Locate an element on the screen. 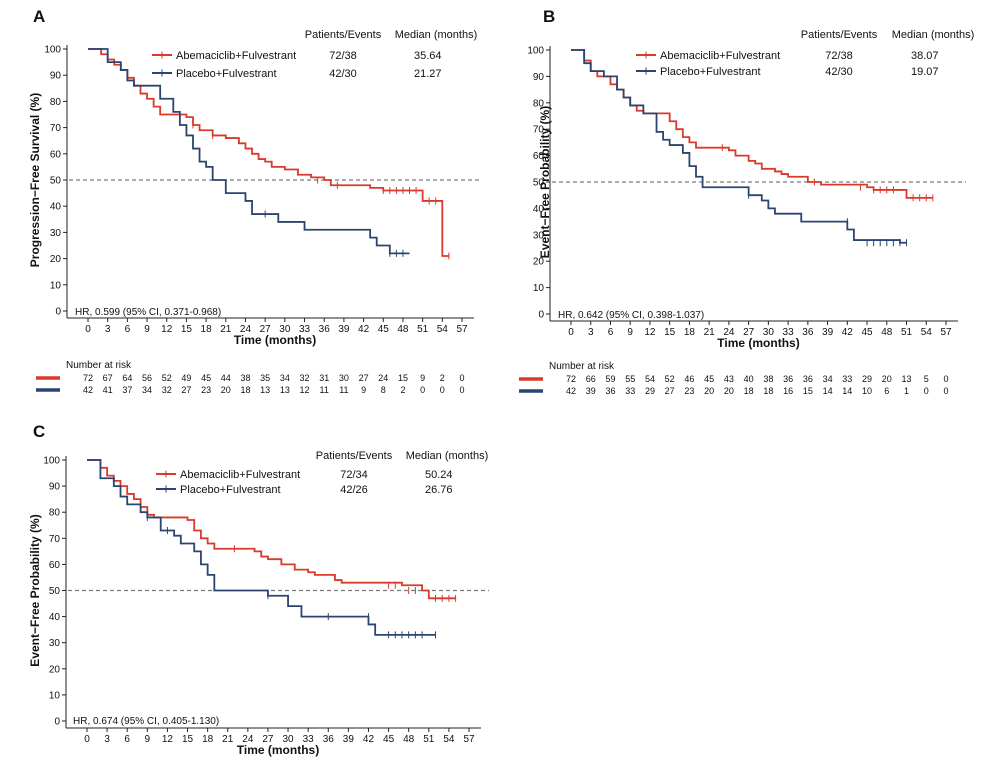 The image size is (1004, 768). risk-count: 52 is located at coordinates (670, 379).